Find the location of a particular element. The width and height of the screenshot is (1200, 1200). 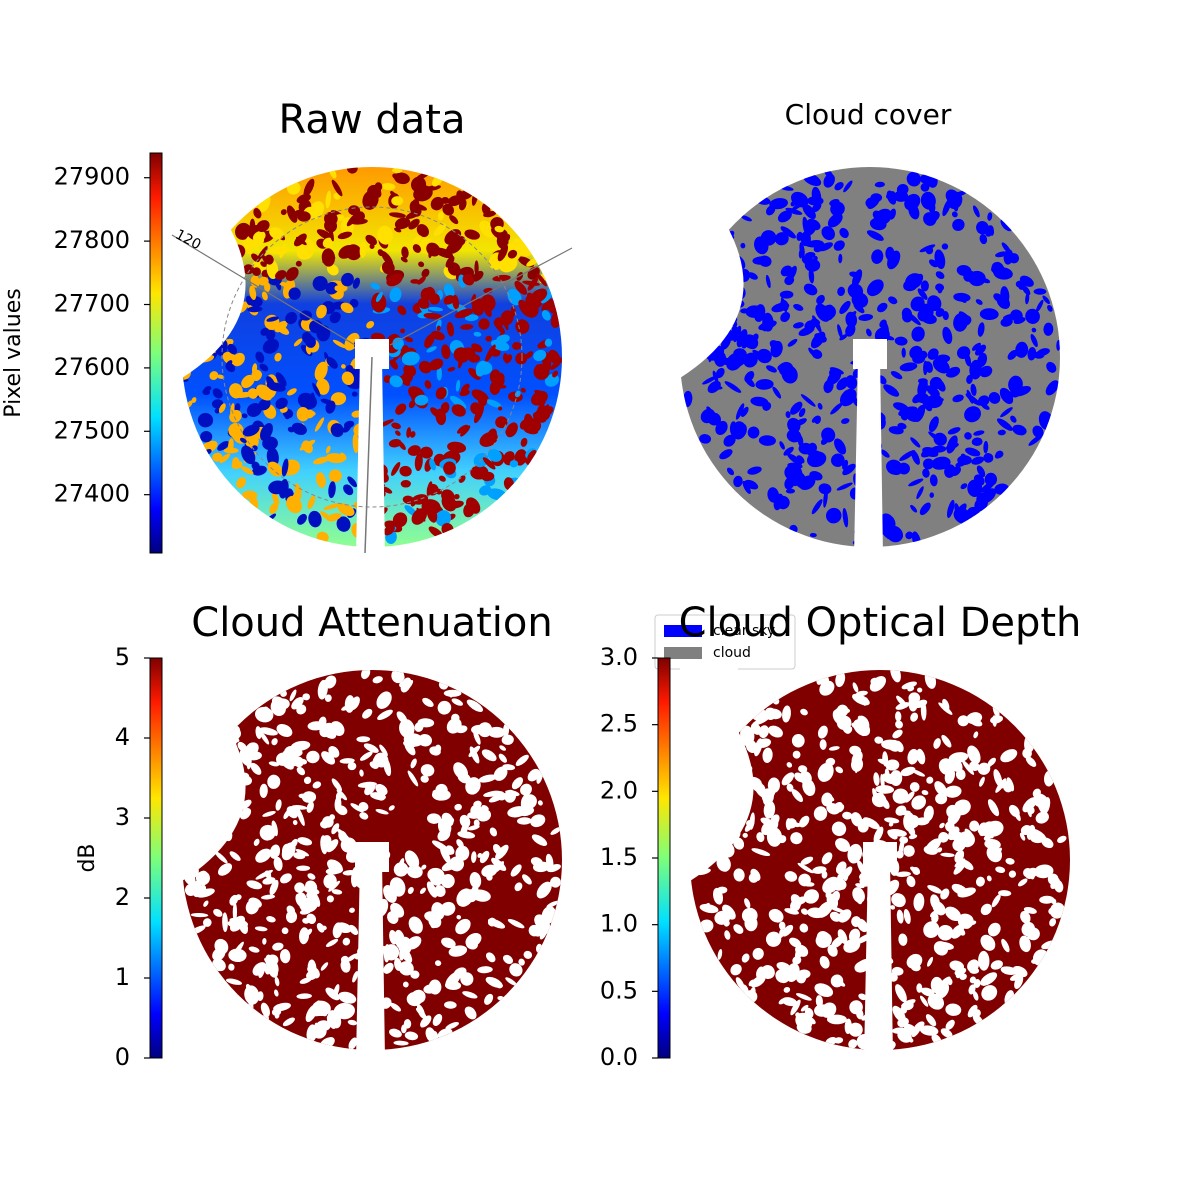

legend: clear sky cloud is located at coordinates (725, 642).